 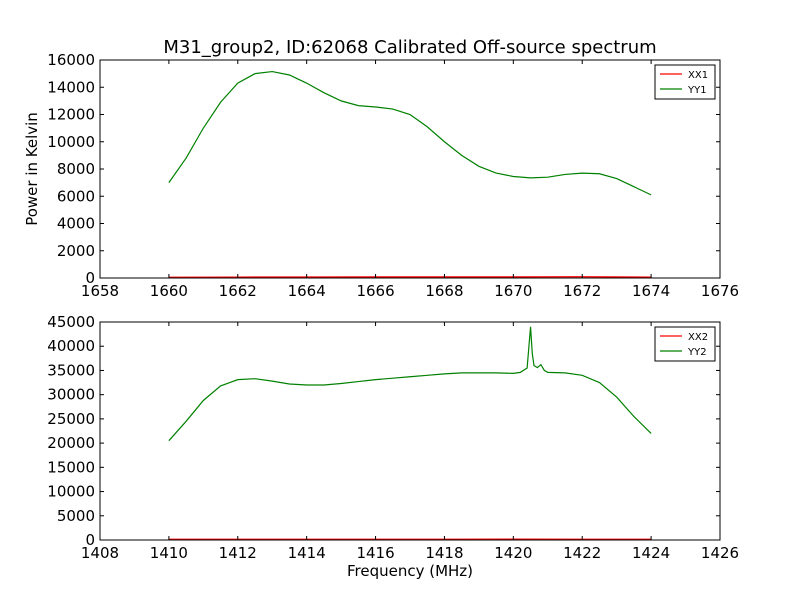 I want to click on series-line-yy2, so click(x=410, y=384).